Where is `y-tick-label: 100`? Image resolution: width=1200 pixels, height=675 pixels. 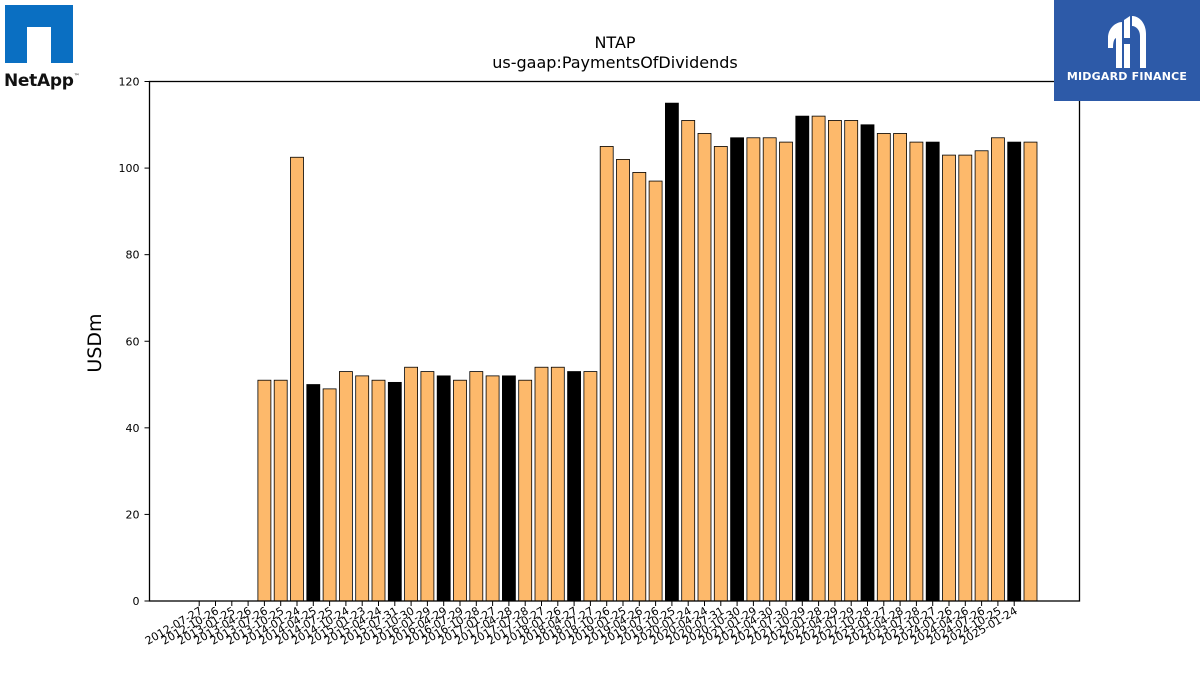
y-tick-label: 100 is located at coordinates (129, 168).